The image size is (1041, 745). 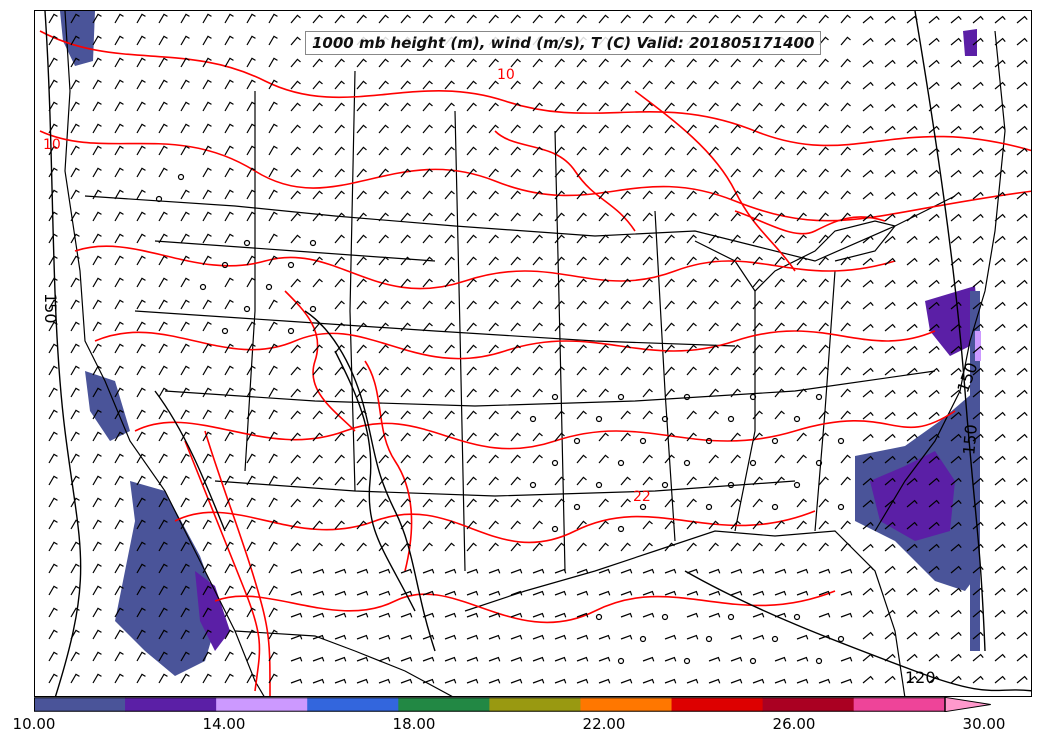 I want to click on colorbar-tick-label: 26.00, so click(x=794, y=724).